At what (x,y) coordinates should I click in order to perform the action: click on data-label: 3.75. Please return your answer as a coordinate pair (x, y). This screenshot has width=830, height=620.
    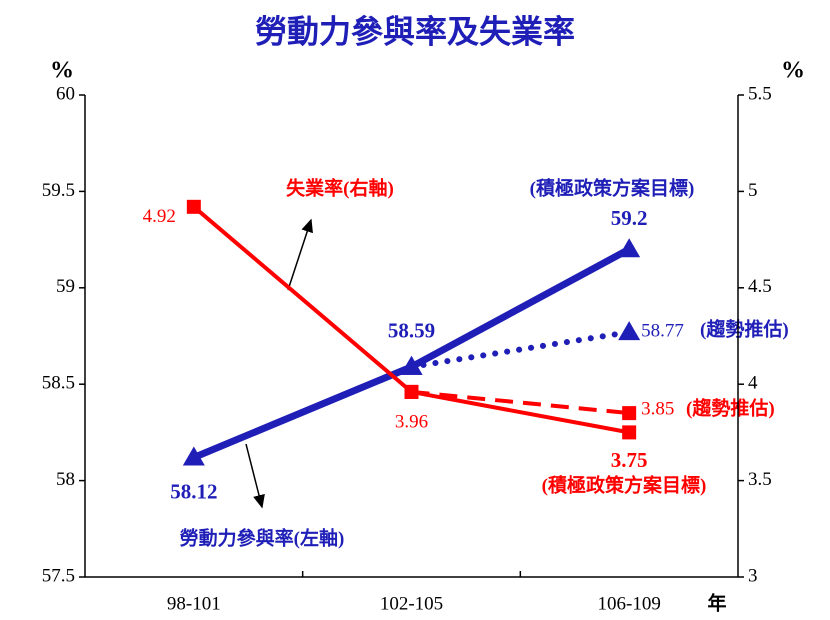
    Looking at the image, I should click on (629, 460).